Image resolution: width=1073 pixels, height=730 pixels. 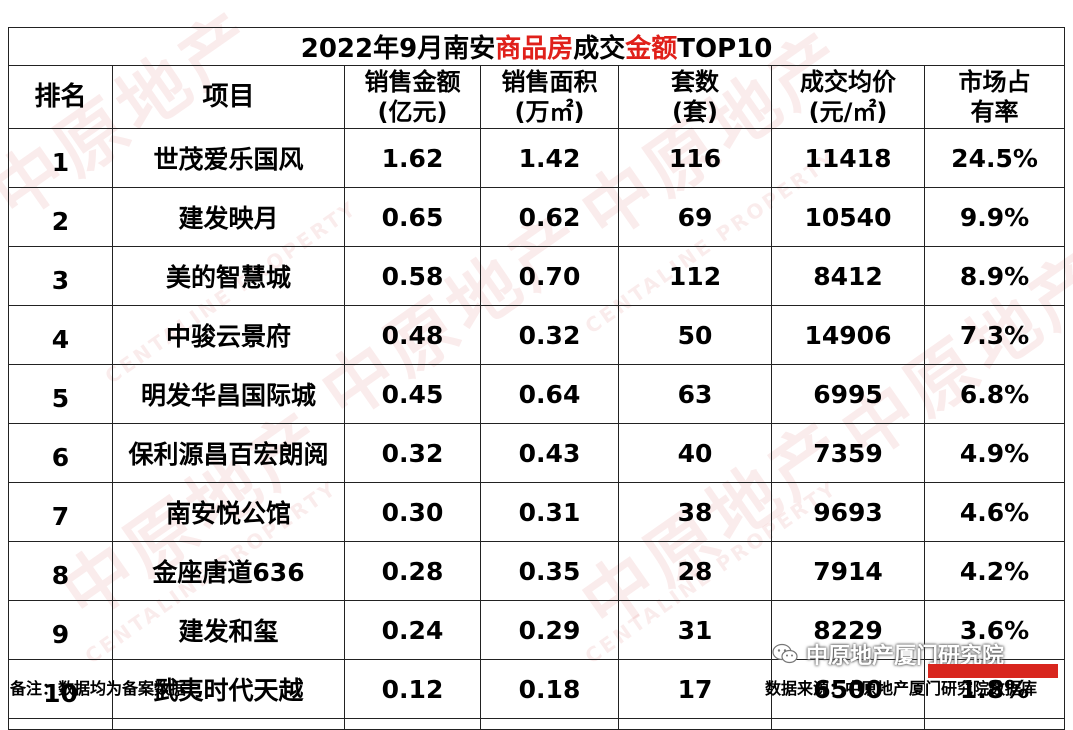 I want to click on cell-units: 38, so click(x=695, y=512).